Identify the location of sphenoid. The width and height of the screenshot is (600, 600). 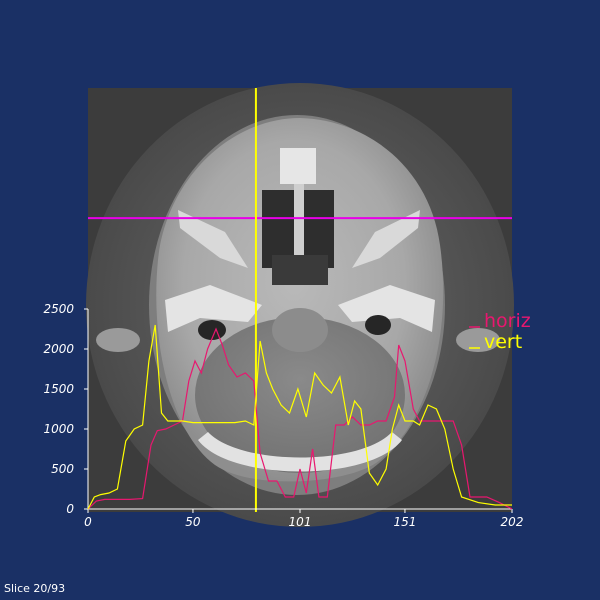
(300, 270).